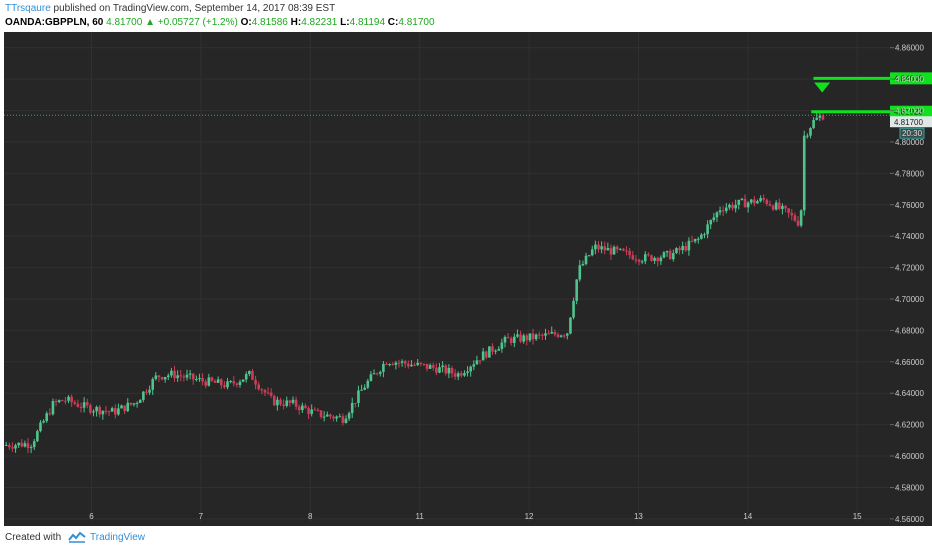  What do you see at coordinates (28, 8) in the screenshot?
I see `author-link: TTrsqaure` at bounding box center [28, 8].